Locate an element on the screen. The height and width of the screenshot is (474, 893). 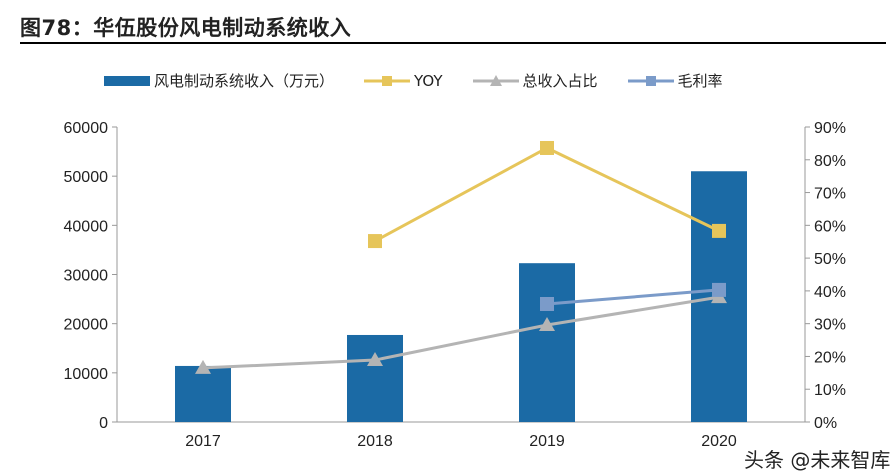
left-tick-label: 40000 is located at coordinates (86, 226).